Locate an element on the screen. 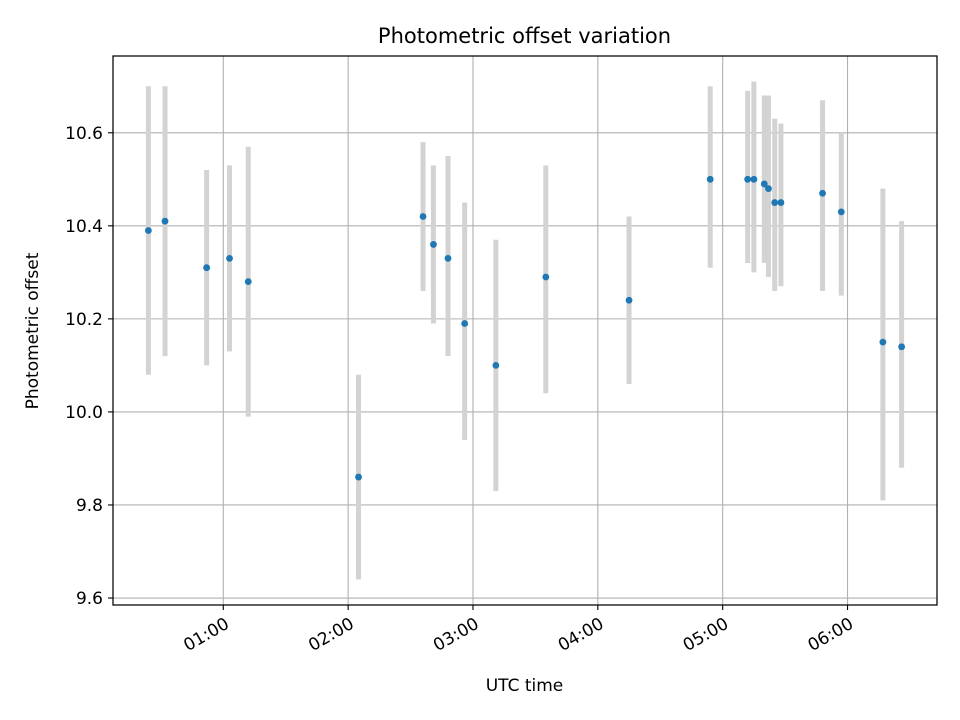  y-tick-label: 10.6 is located at coordinates (84, 134).